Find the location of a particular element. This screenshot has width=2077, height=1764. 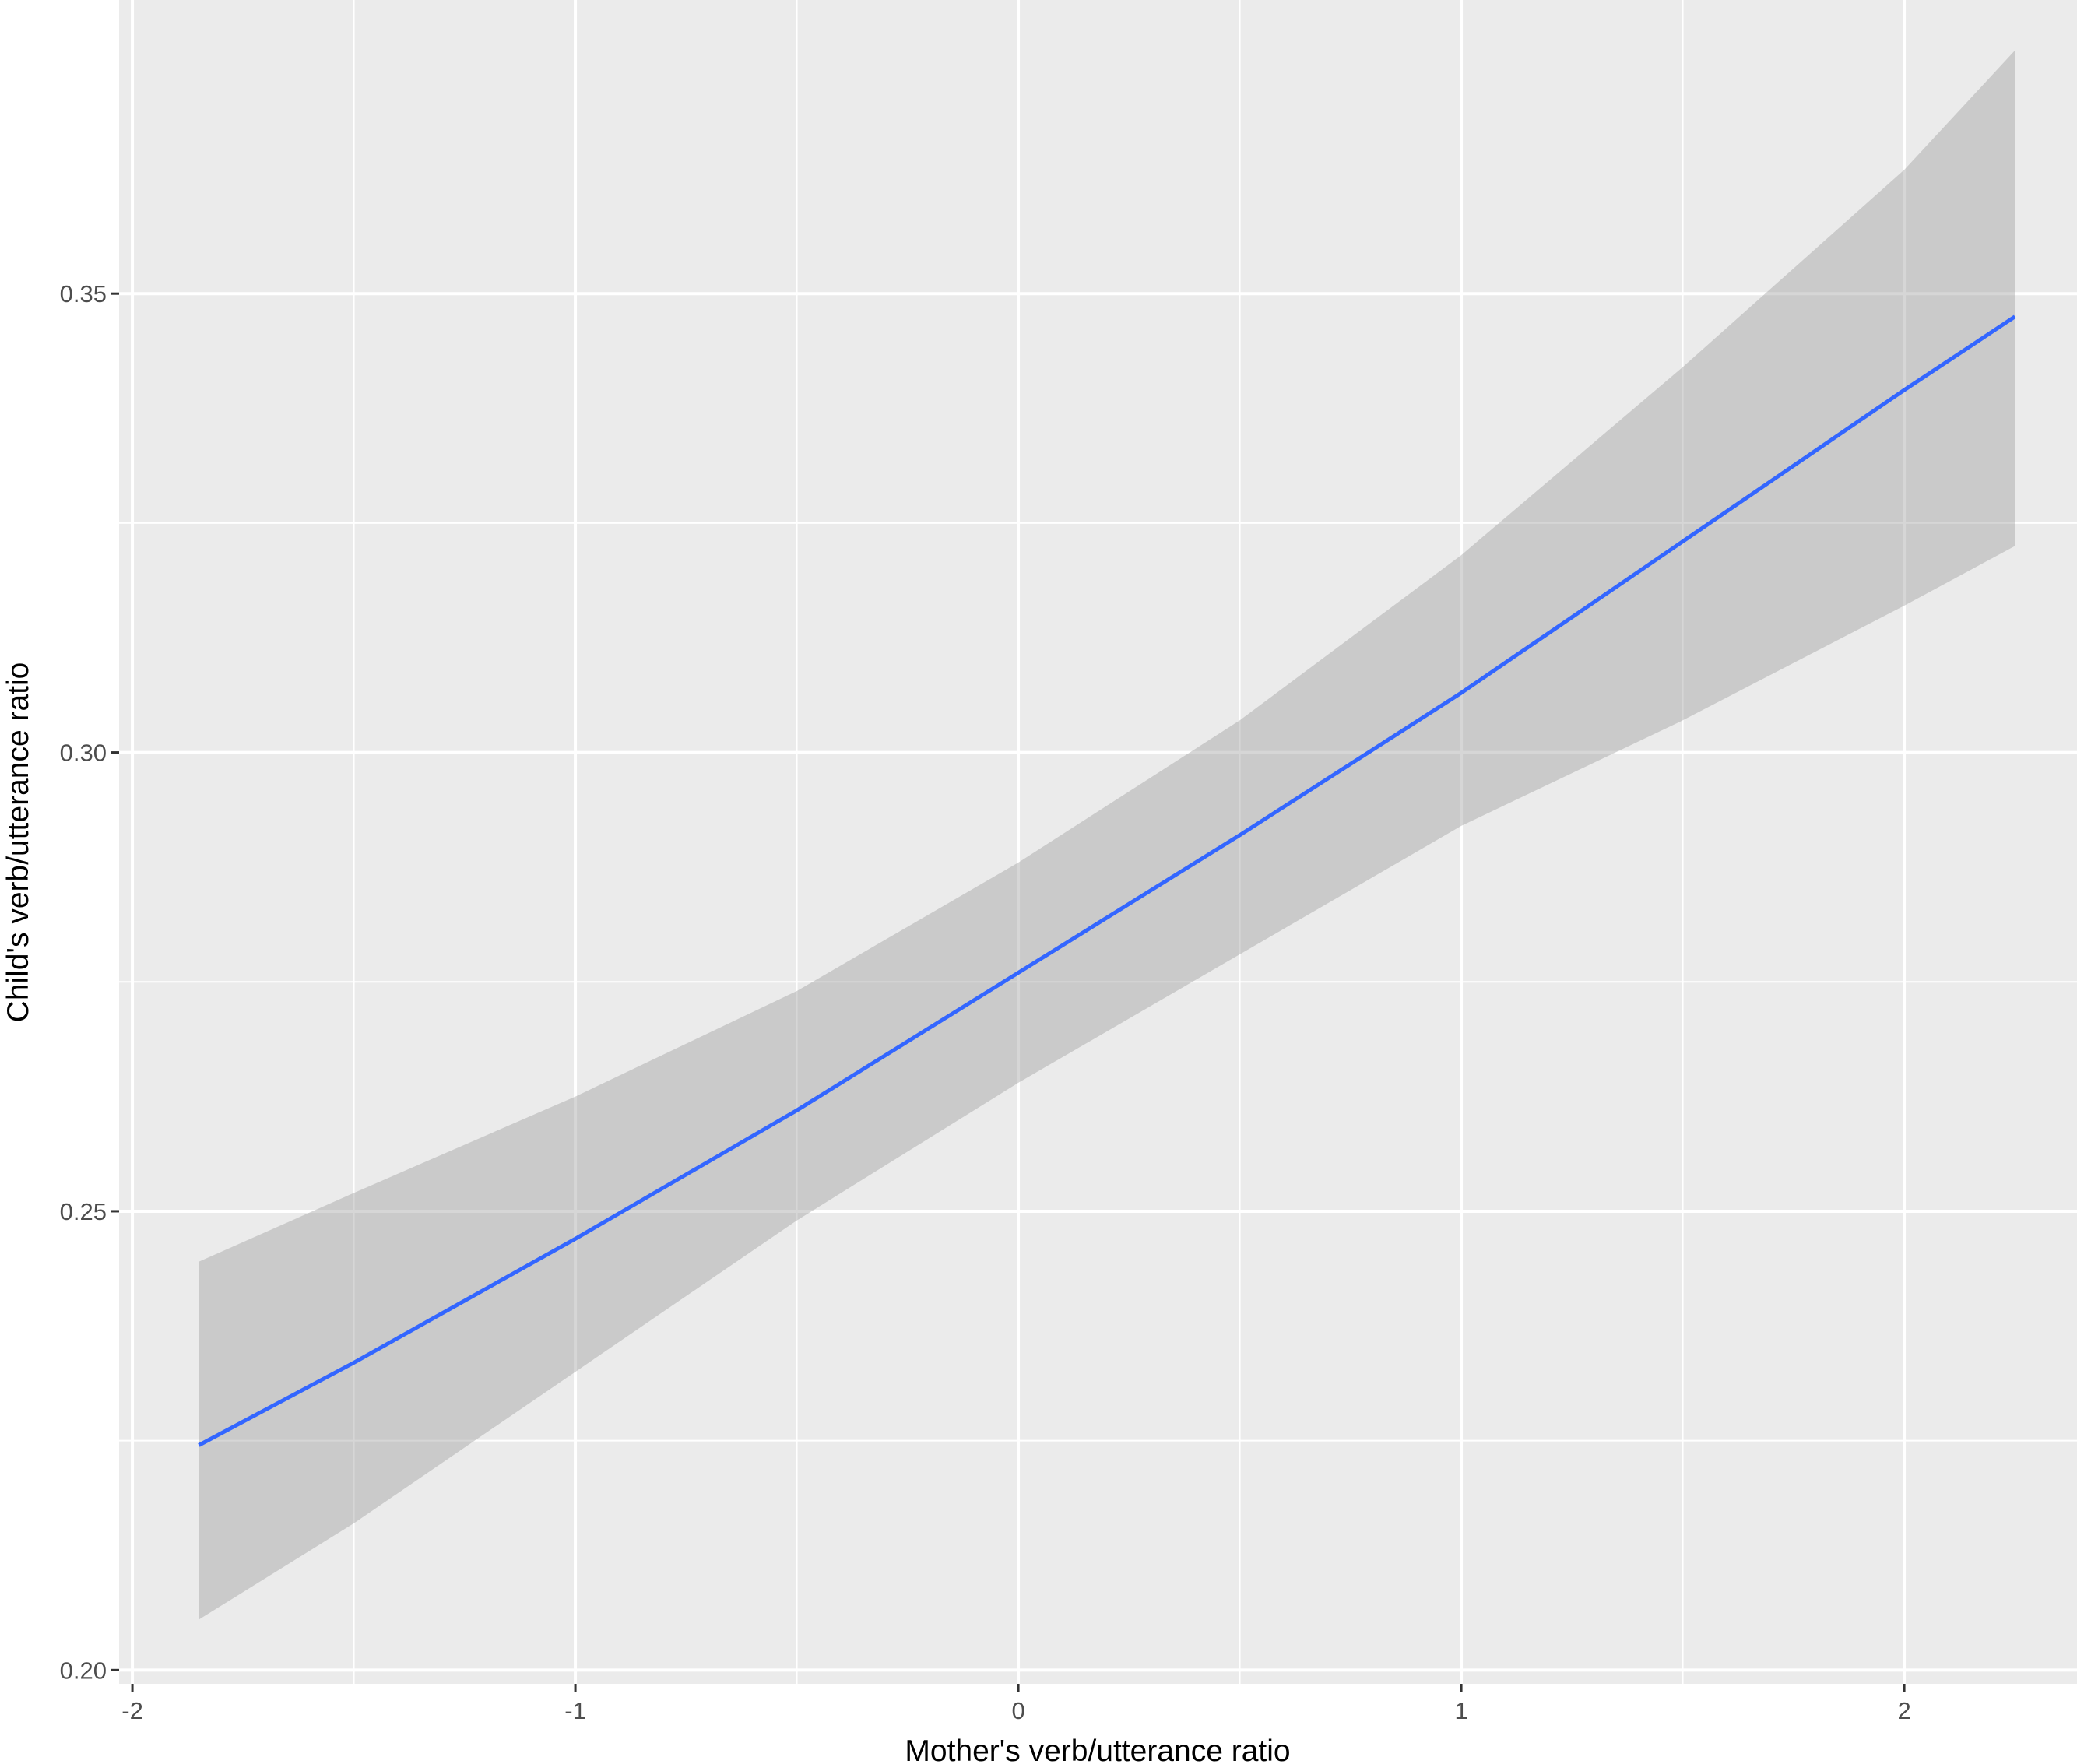

y-tick-label: 0.30 is located at coordinates (83, 753).